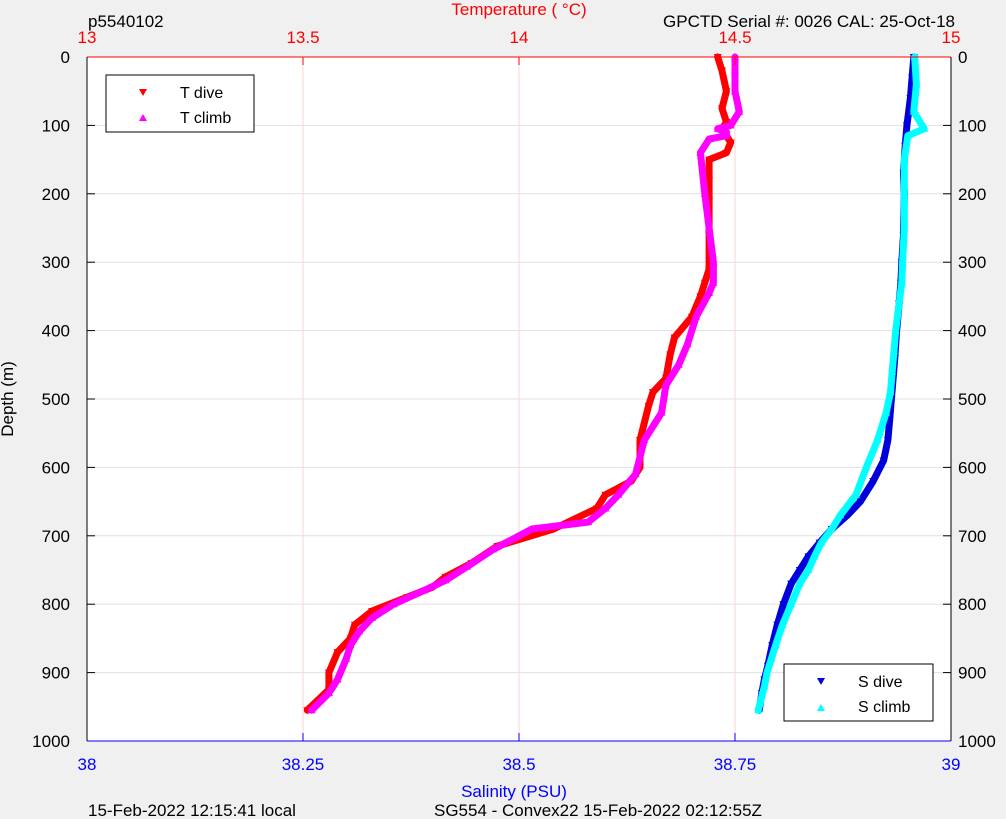 The height and width of the screenshot is (819, 1006). I want to click on depth-tick-label-left: 900, so click(56, 673).